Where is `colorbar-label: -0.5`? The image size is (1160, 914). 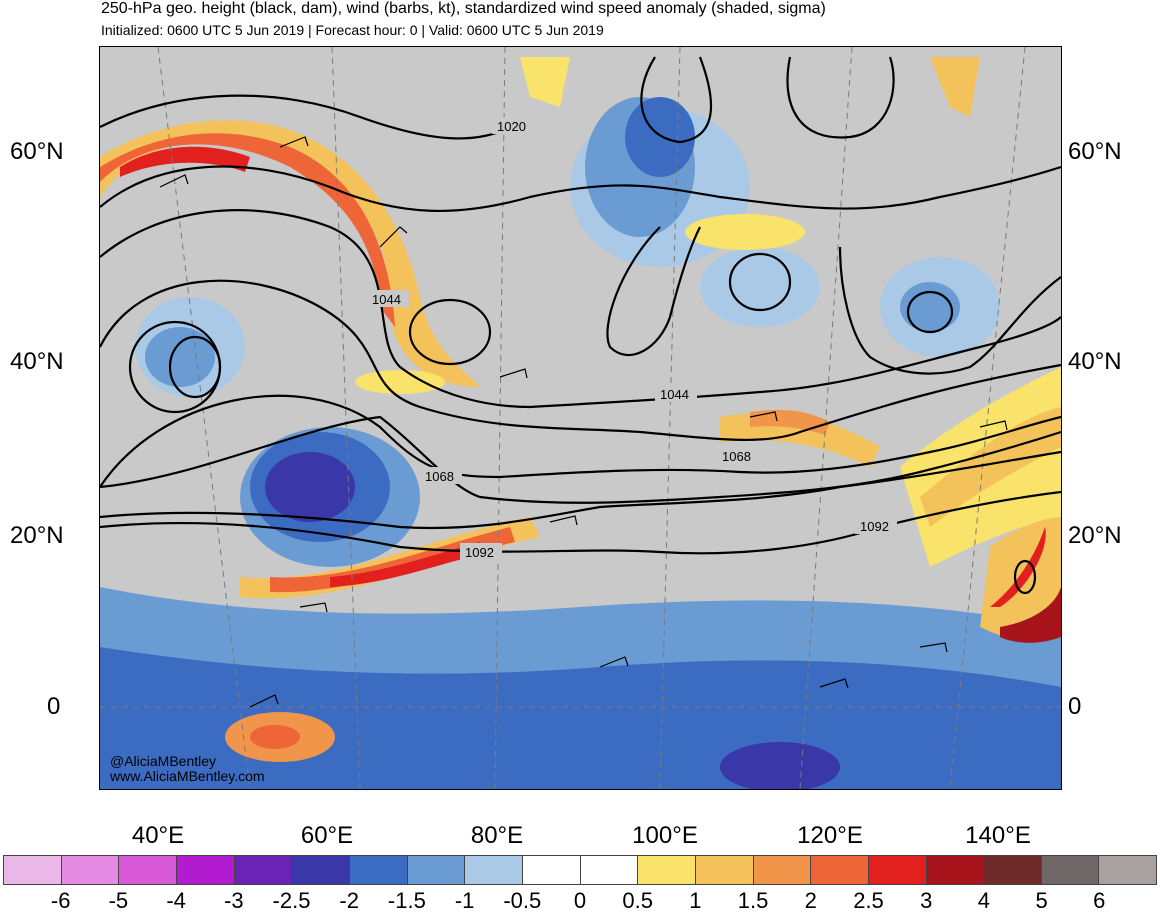 colorbar-label: -0.5 is located at coordinates (522, 900).